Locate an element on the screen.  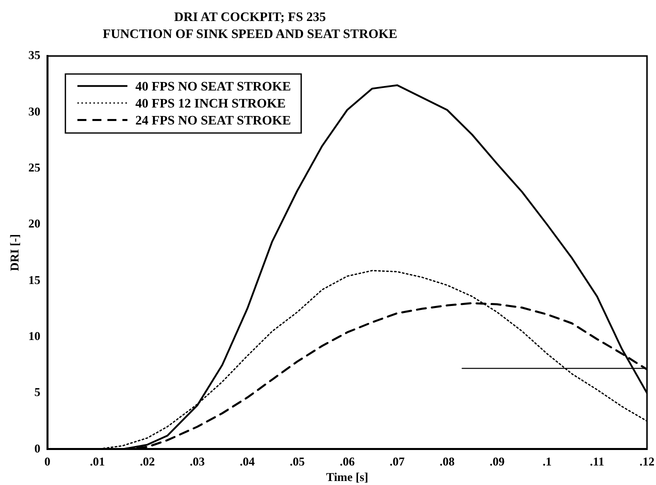
y-tick-label: 35 is located at coordinates (34, 55).